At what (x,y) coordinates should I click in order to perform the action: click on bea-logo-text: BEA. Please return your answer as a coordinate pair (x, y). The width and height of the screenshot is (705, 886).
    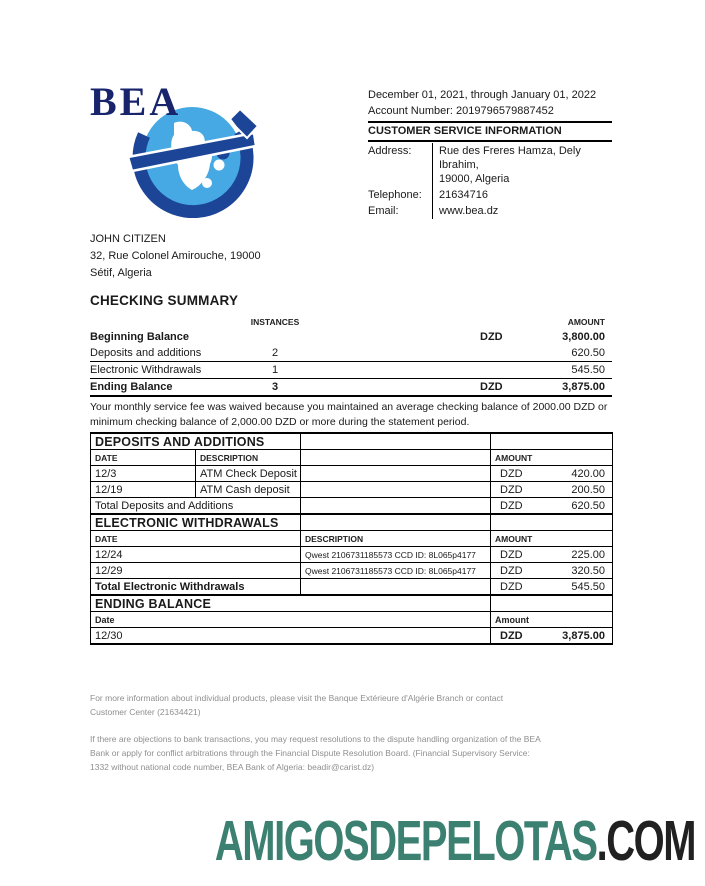
    Looking at the image, I should click on (136, 101).